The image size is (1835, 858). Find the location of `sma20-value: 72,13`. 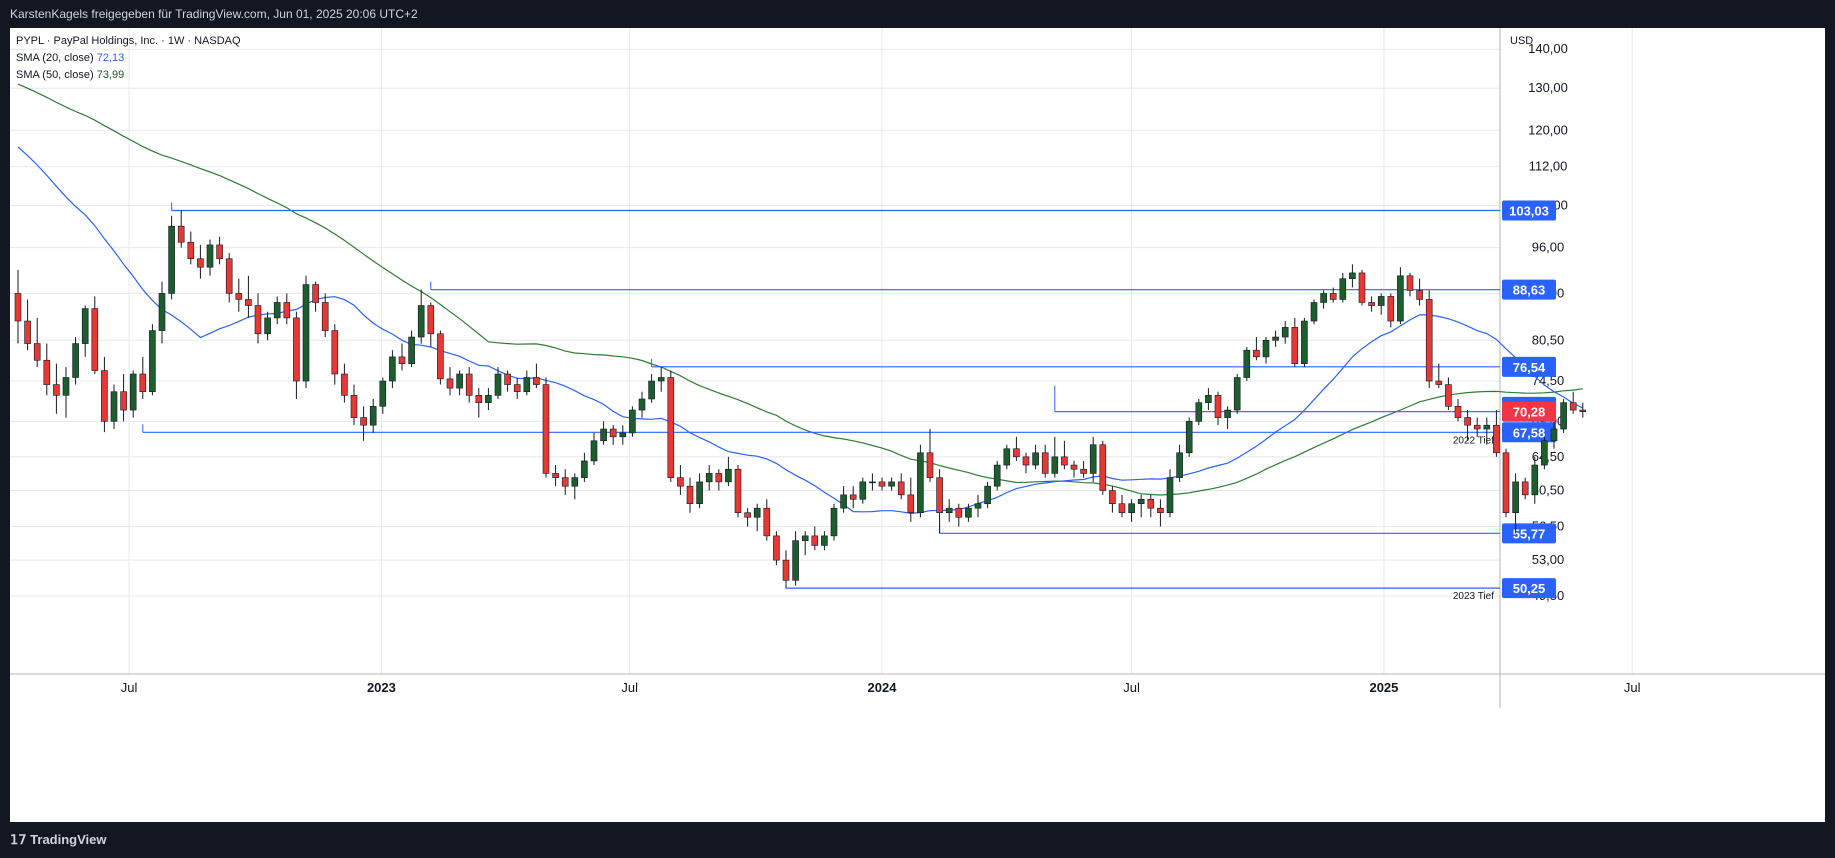

sma20-value: 72,13 is located at coordinates (110, 58).